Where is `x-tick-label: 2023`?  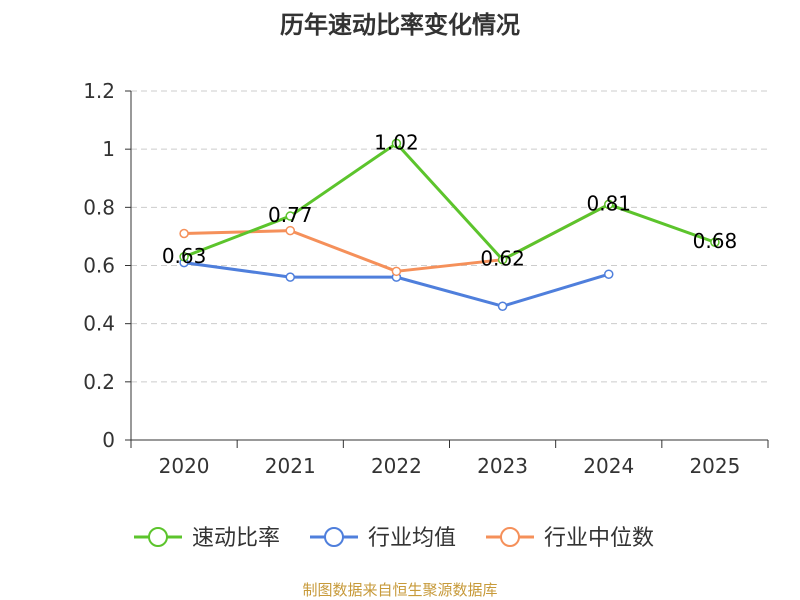
x-tick-label: 2023 is located at coordinates (502, 466).